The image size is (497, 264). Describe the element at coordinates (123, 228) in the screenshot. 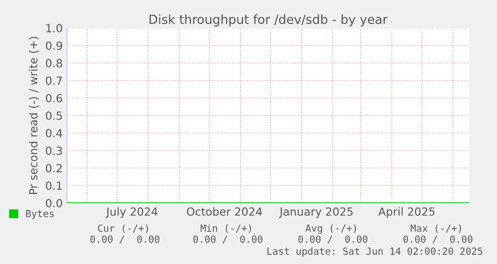

I see `text: Cur (-/+)` at that location.